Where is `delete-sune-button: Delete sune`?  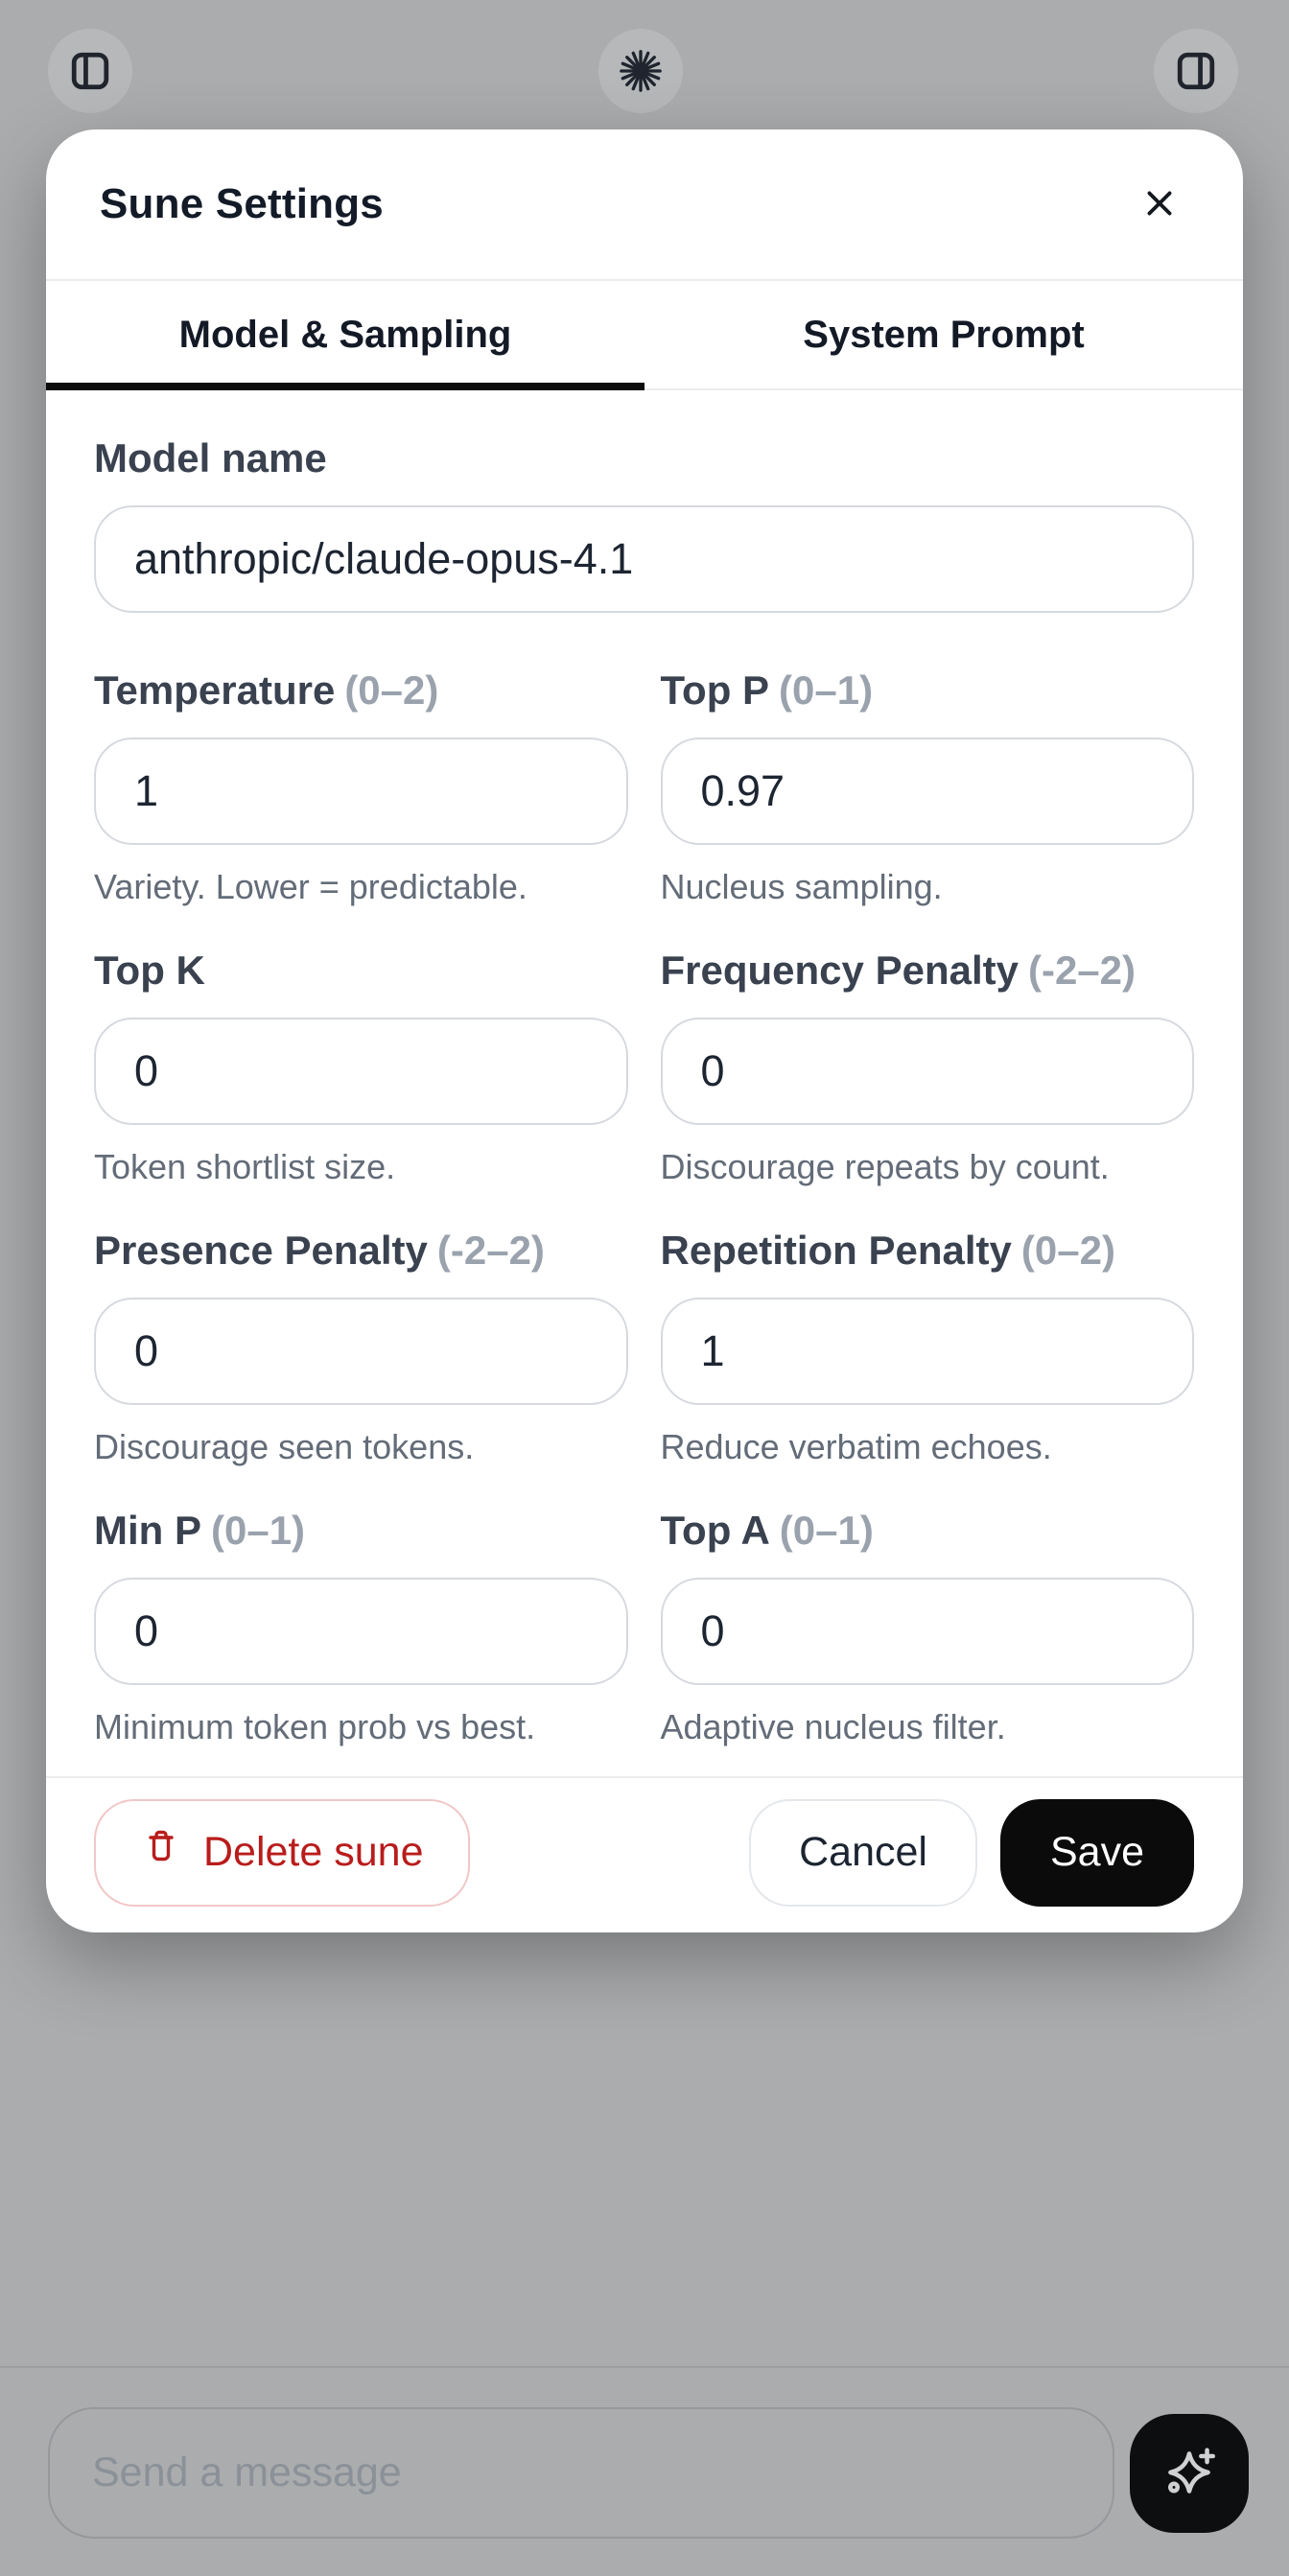
delete-sune-button: Delete sune is located at coordinates (282, 1852).